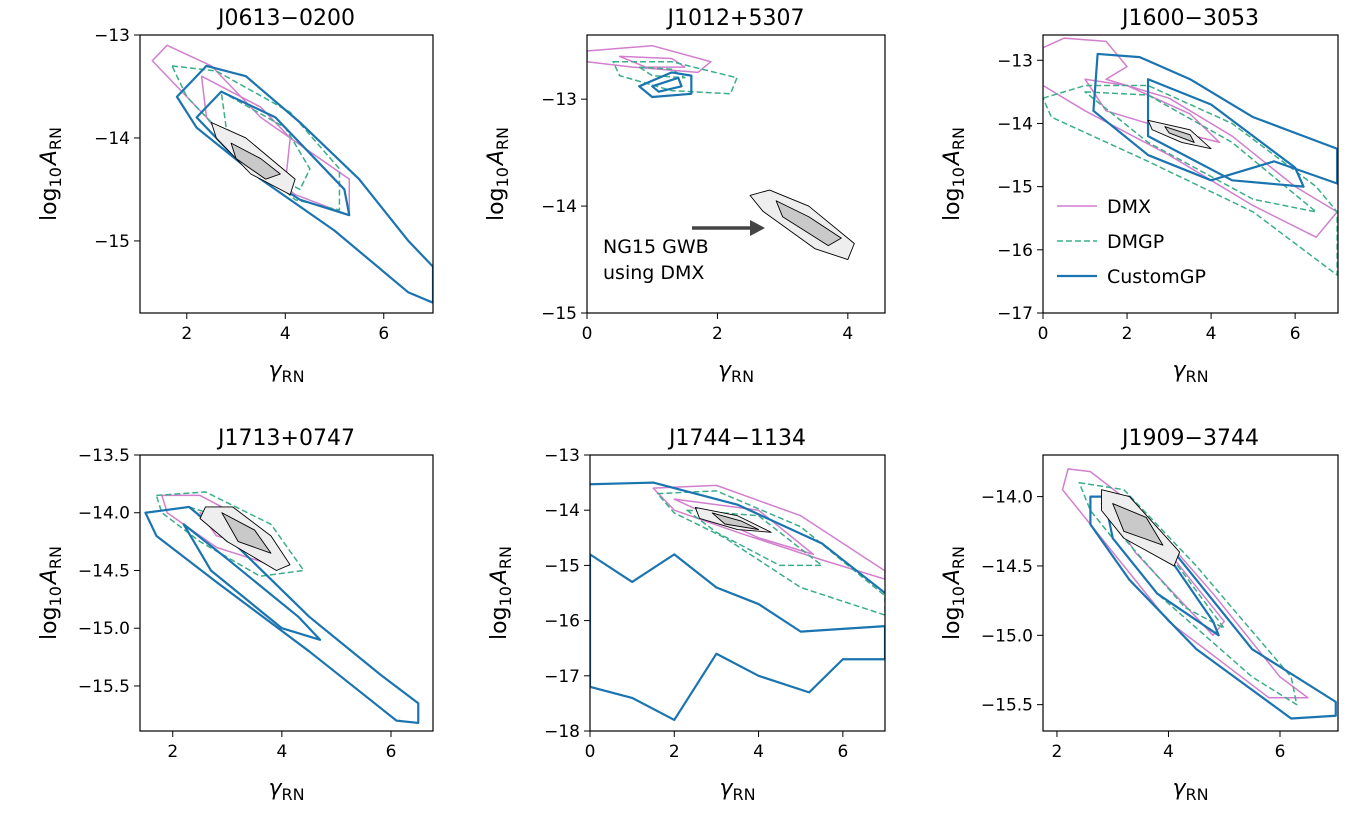  Describe the element at coordinates (1129, 207) in the screenshot. I see `legend-label: DMX` at that location.